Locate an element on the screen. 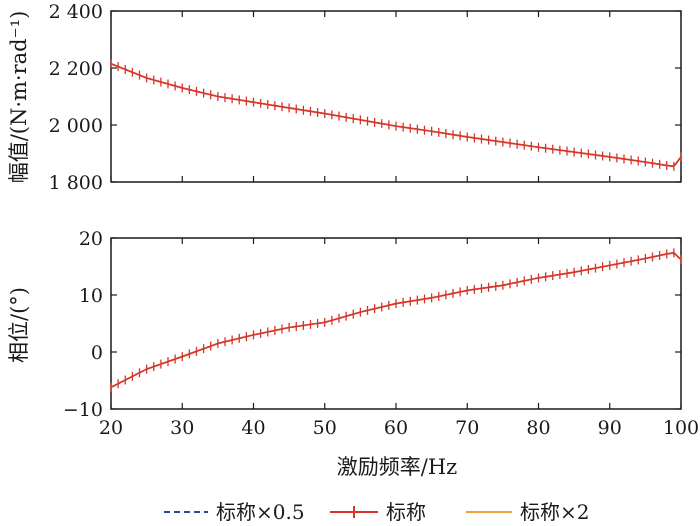 The width and height of the screenshot is (700, 526). bottom-y-tick-label: 10 is located at coordinates (91, 296).